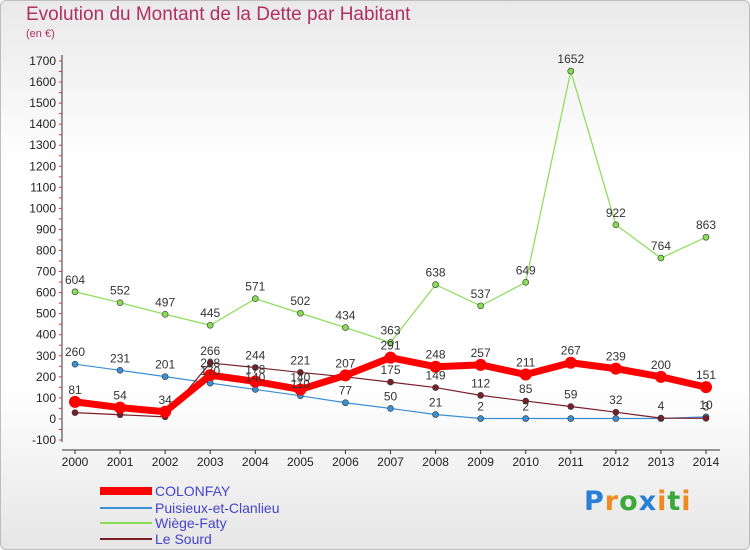  Describe the element at coordinates (525, 462) in the screenshot. I see `x-tick-label: 2010` at that location.